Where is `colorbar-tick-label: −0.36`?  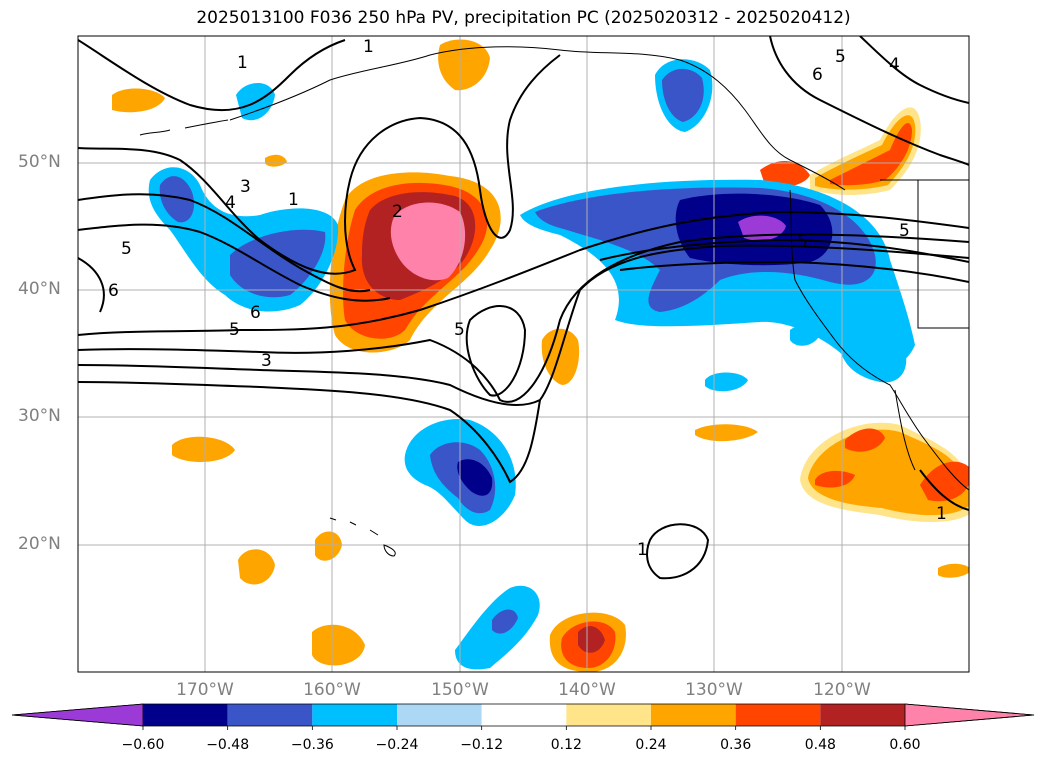
colorbar-tick-label: −0.36 is located at coordinates (312, 745).